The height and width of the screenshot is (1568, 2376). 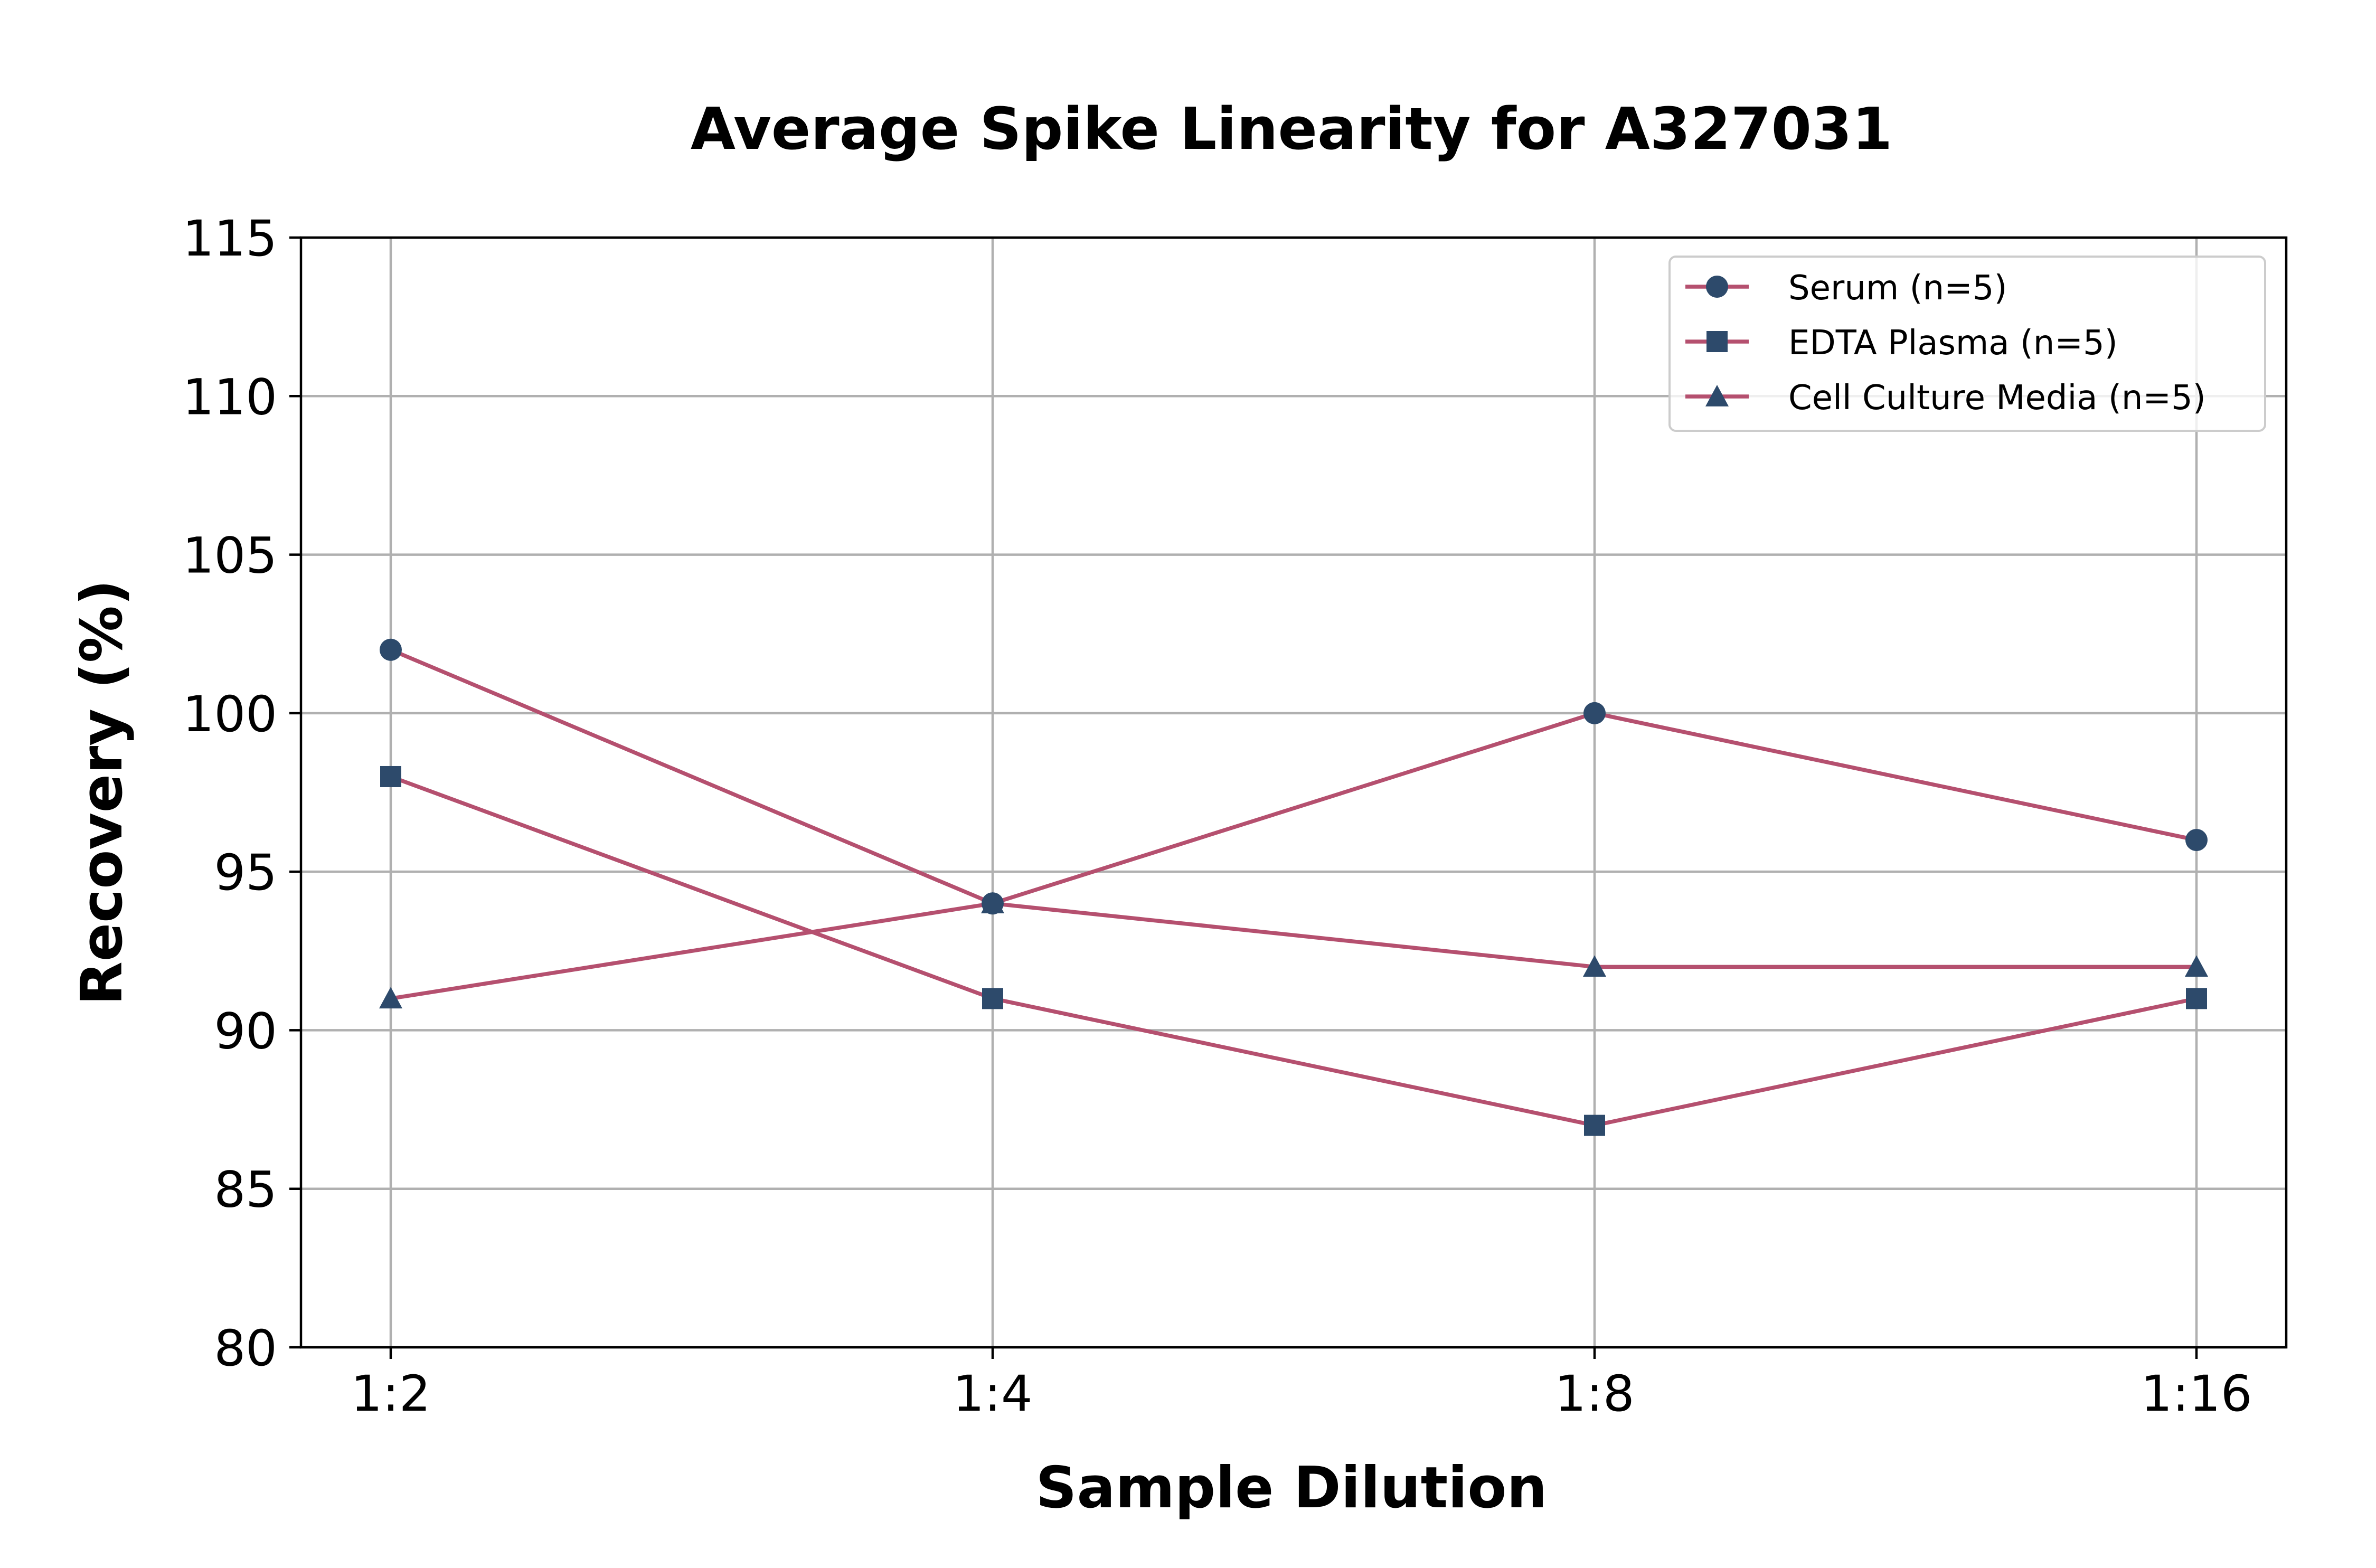 What do you see at coordinates (246, 1031) in the screenshot?
I see `y-tick-label: 90` at bounding box center [246, 1031].